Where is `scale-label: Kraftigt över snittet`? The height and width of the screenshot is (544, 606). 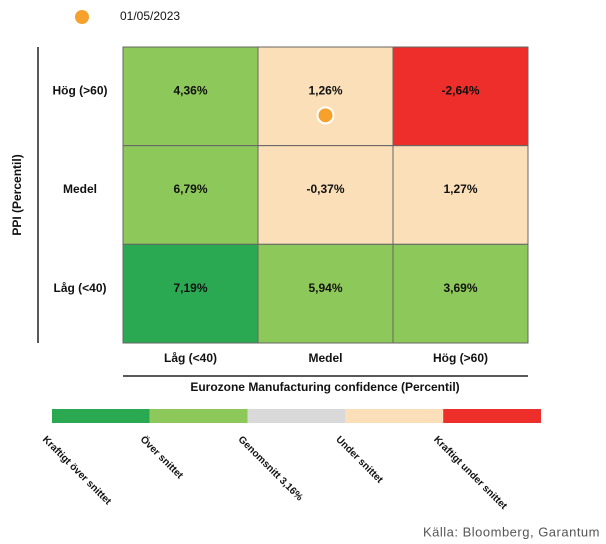 scale-label: Kraftigt över snittet is located at coordinates (76, 470).